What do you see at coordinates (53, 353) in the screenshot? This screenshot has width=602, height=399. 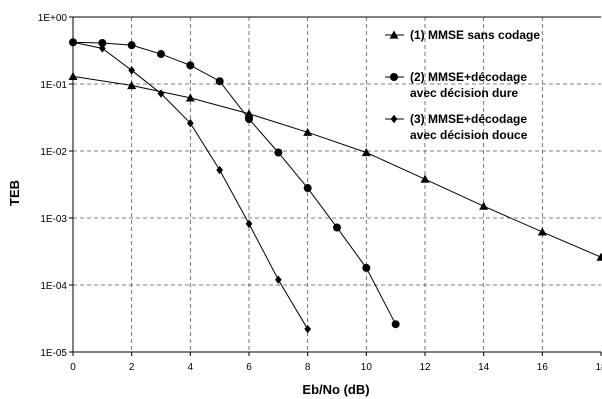 I see `y-tick-label: 1E-05` at bounding box center [53, 353].